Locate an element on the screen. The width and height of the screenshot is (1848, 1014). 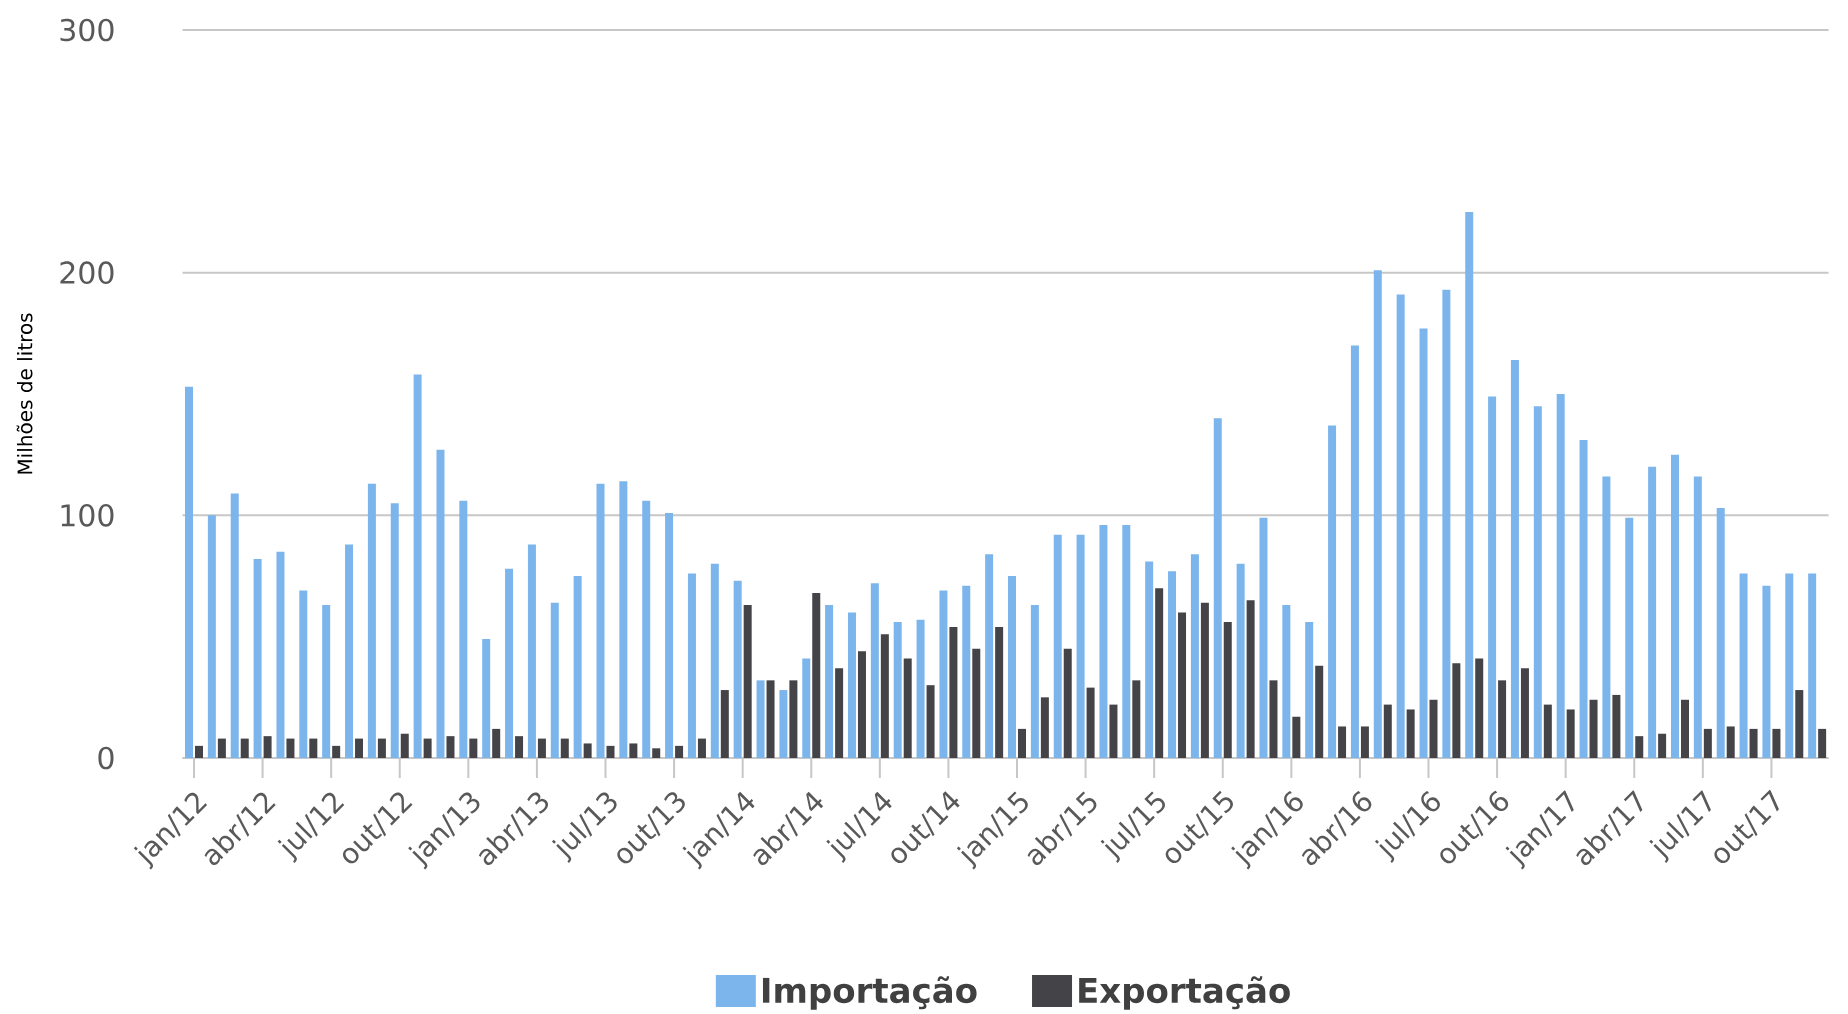
legend-label: Importação is located at coordinates (869, 993).